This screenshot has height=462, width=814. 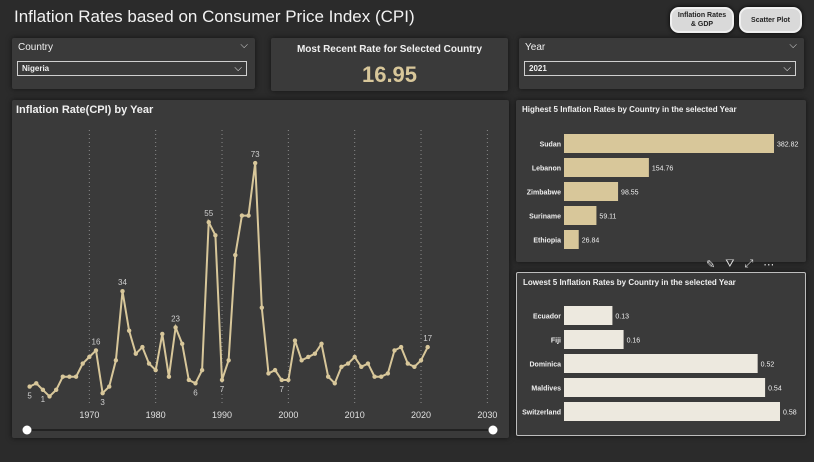 I want to click on kpi-value: 16.95, so click(x=389, y=74).